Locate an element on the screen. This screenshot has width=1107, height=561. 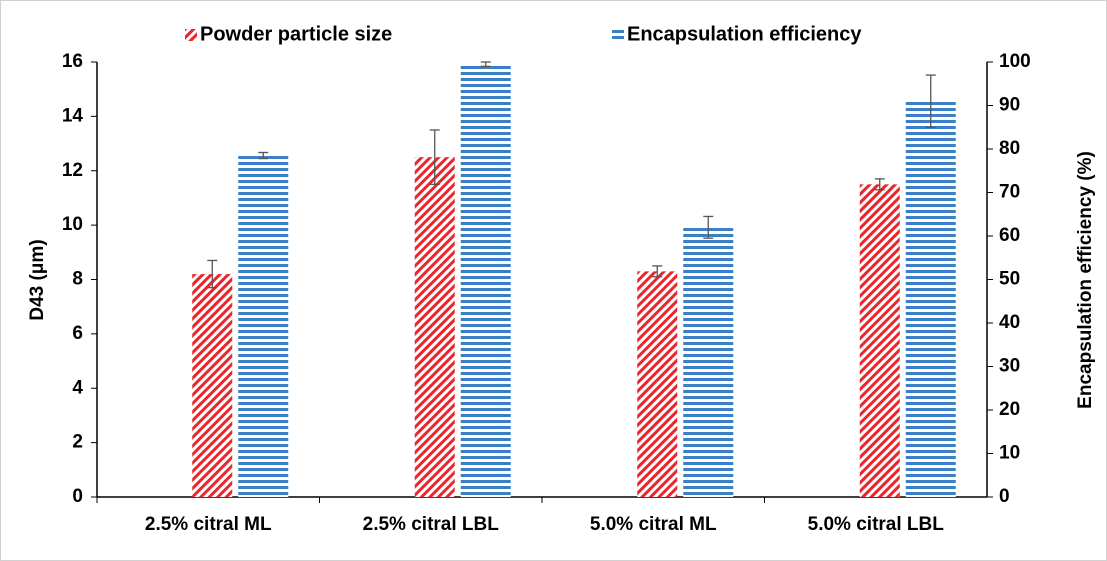
y2-axis-label: Encapsulation efficiency (%) is located at coordinates (1085, 280).